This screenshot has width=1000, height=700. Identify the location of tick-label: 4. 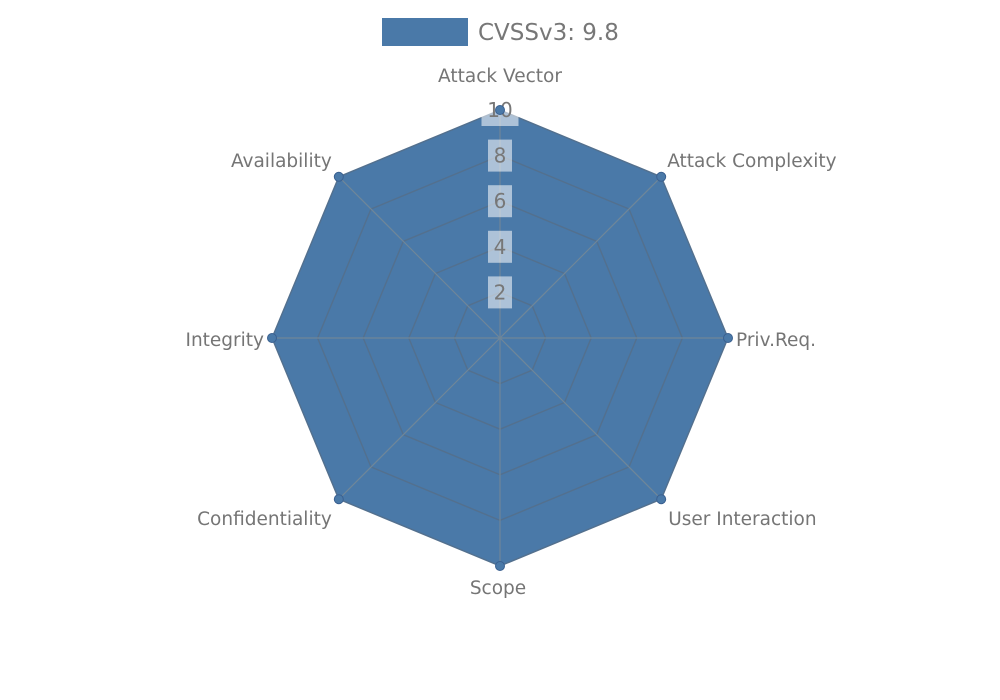
(500, 247).